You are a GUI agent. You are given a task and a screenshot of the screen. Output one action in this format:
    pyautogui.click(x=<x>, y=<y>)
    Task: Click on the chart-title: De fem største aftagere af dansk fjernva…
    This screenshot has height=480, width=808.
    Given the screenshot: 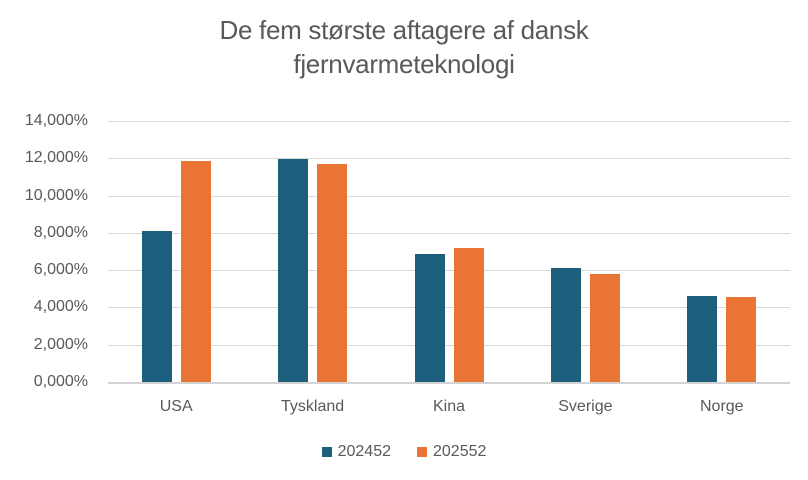 What is the action you would take?
    pyautogui.click(x=404, y=47)
    